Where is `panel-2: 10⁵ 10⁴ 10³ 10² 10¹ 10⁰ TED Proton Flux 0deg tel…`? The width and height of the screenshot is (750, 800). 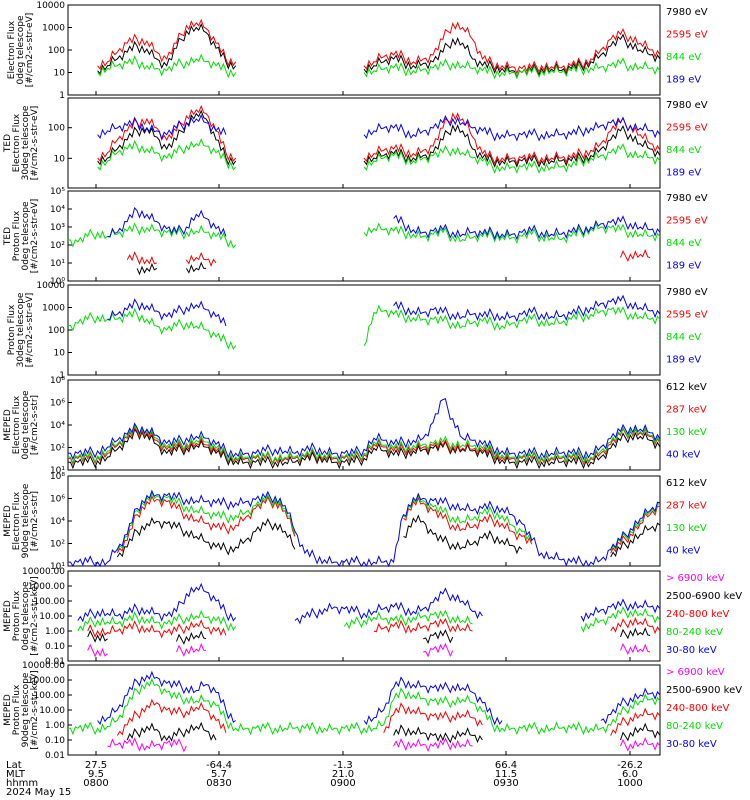
panel-2: 10⁵ 10⁴ 10³ 10² 10¹ 10⁰ TED Proton Flux 0deg tel… is located at coordinates (355, 237).